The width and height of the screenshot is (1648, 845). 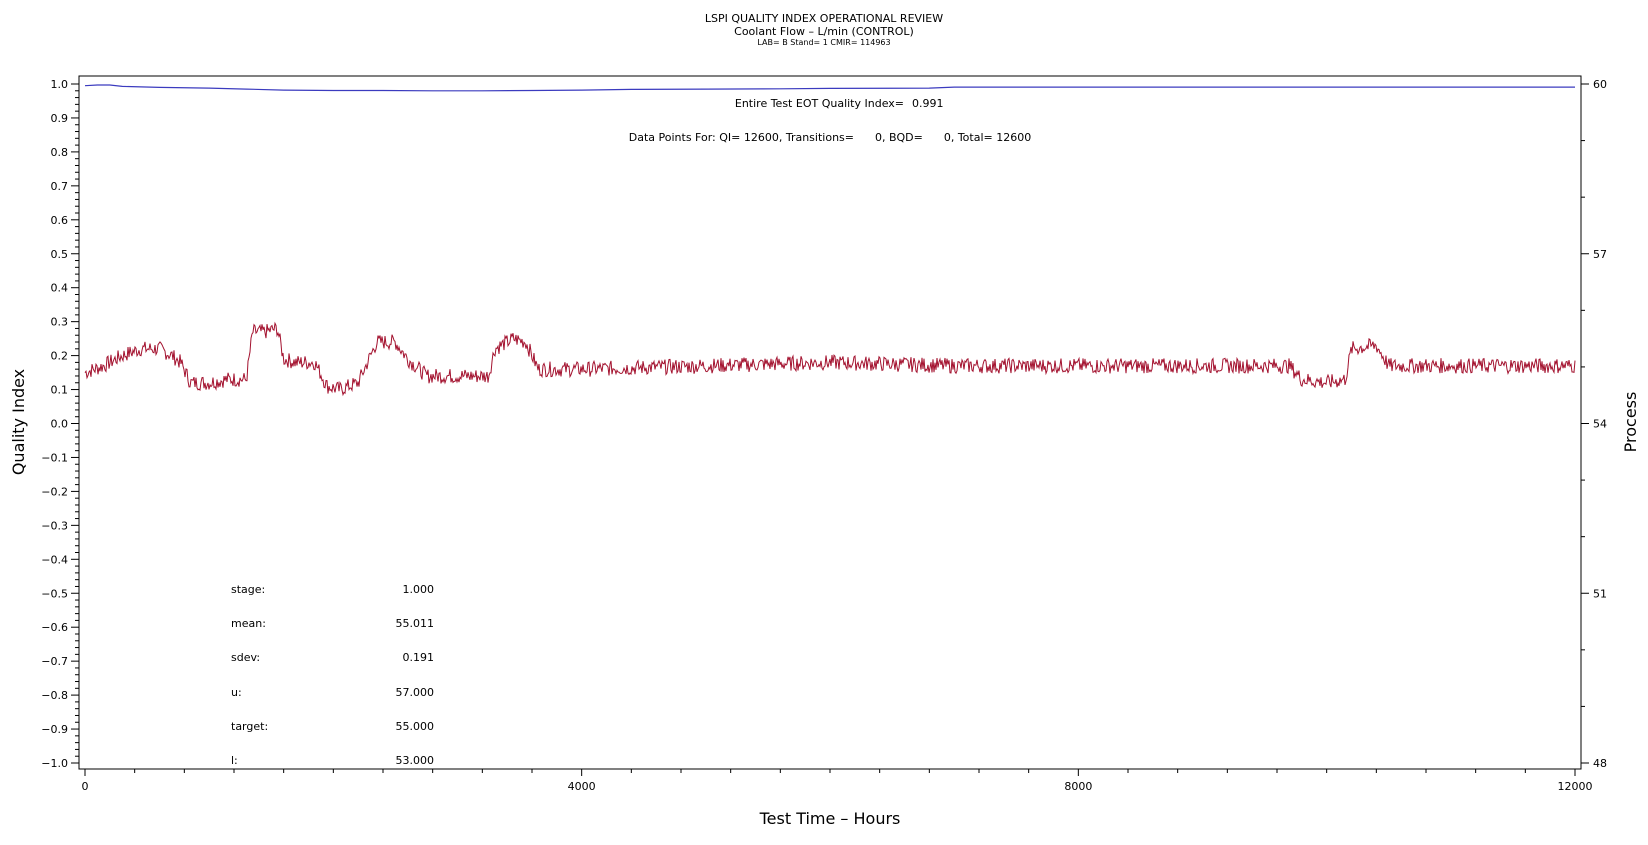 I want to click on y-tick-label: −0.9, so click(x=54, y=729).